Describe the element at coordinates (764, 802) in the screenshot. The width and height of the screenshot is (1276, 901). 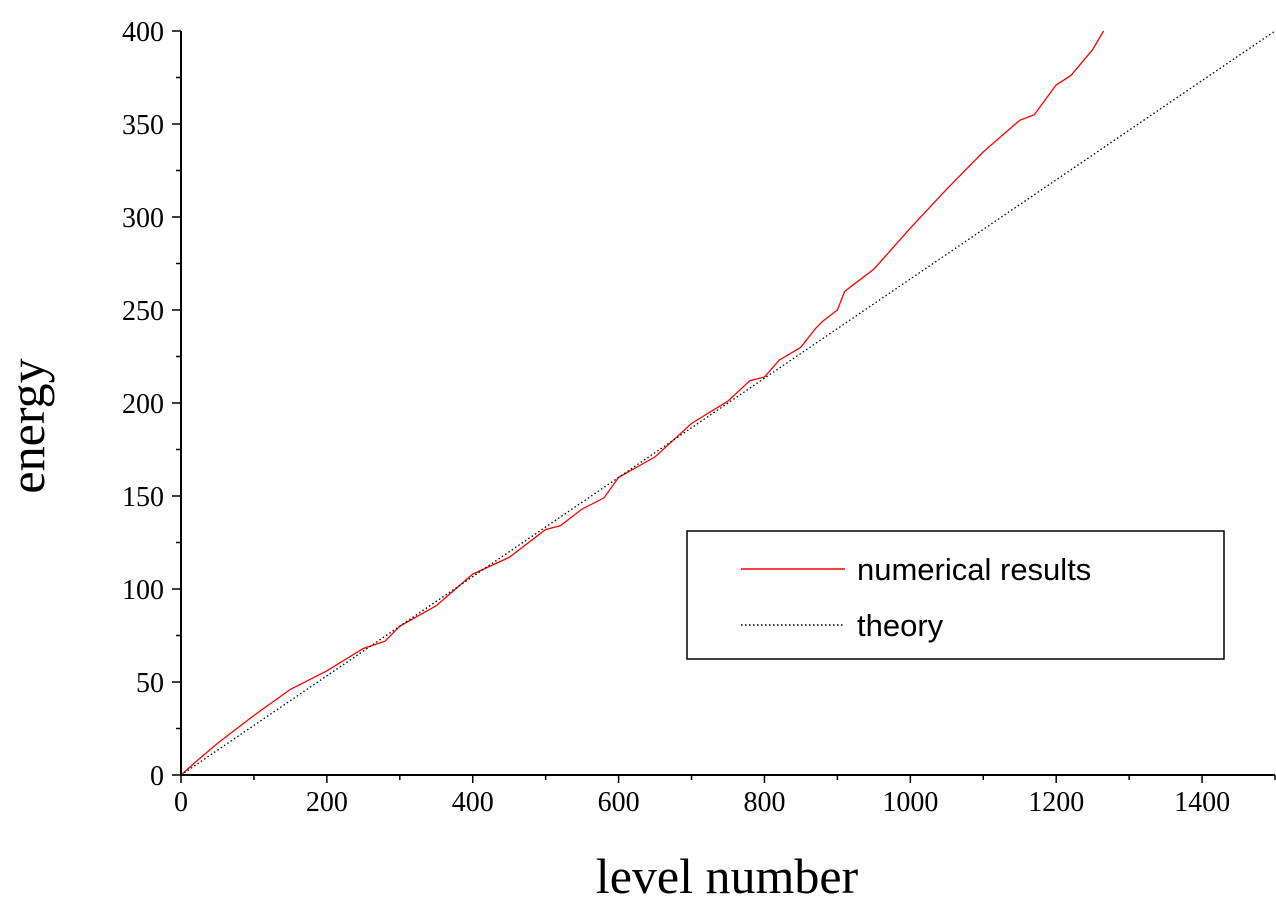
I see `x-tick-label: 800` at that location.